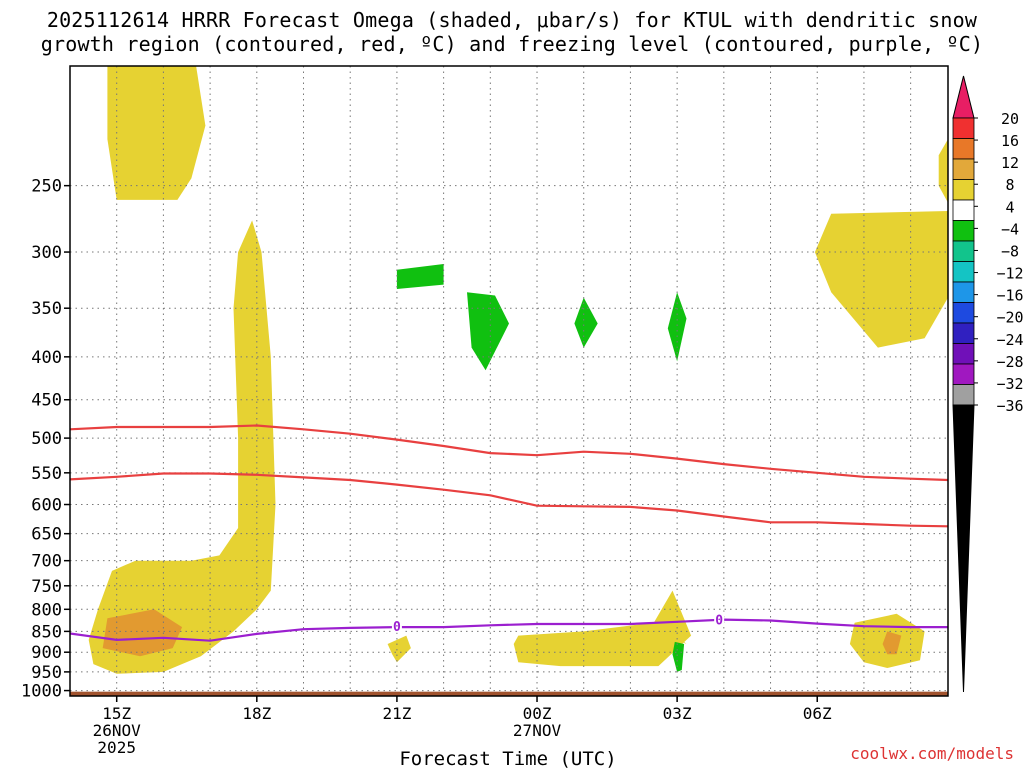  Describe the element at coordinates (46, 587) in the screenshot. I see `y-tick-label-750: 750` at that location.